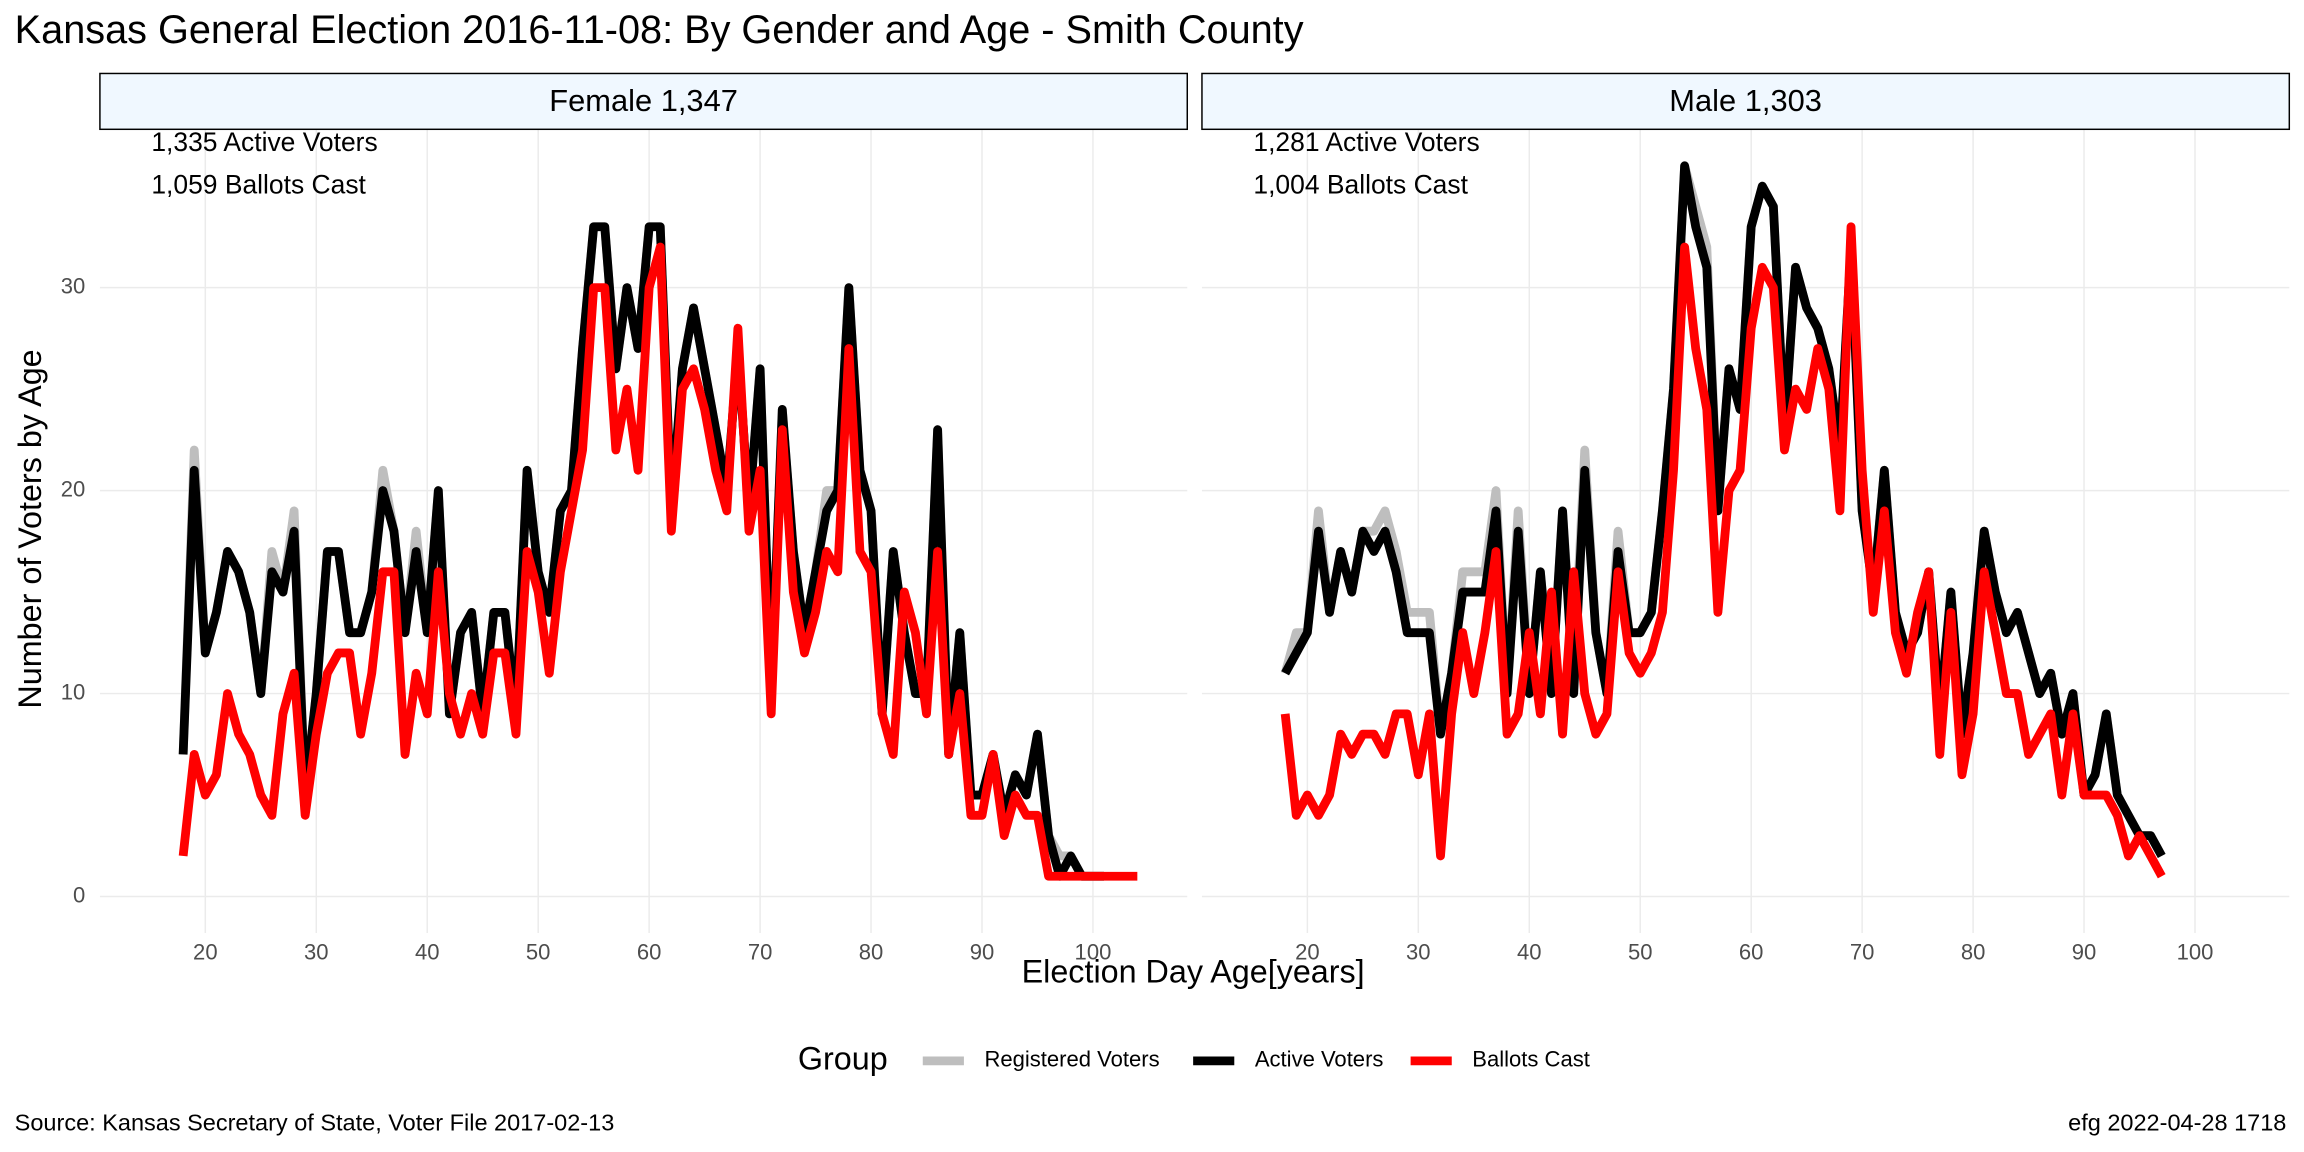 The height and width of the screenshot is (1152, 2304). What do you see at coordinates (73, 691) in the screenshot?
I see `y-tick-label: 10` at bounding box center [73, 691].